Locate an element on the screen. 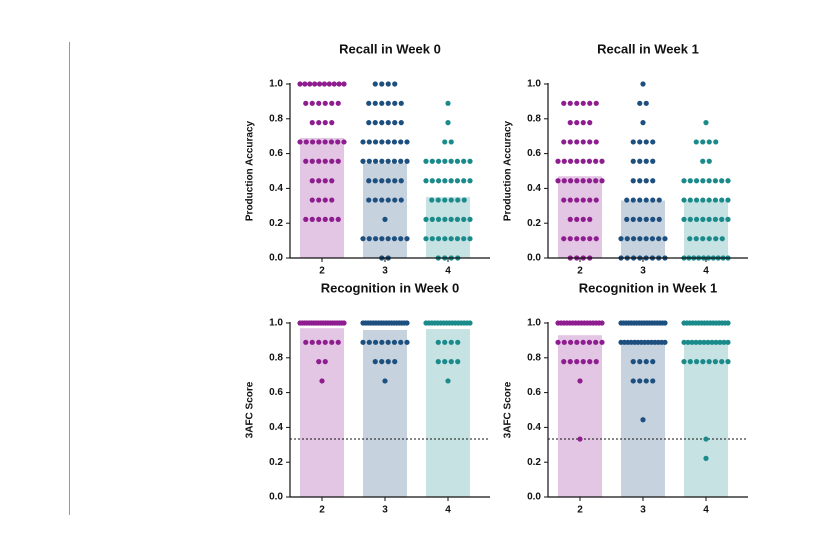 Image resolution: width=820 pixels, height=555 pixels. y-axis-label: Production Accuracy is located at coordinates (508, 170).